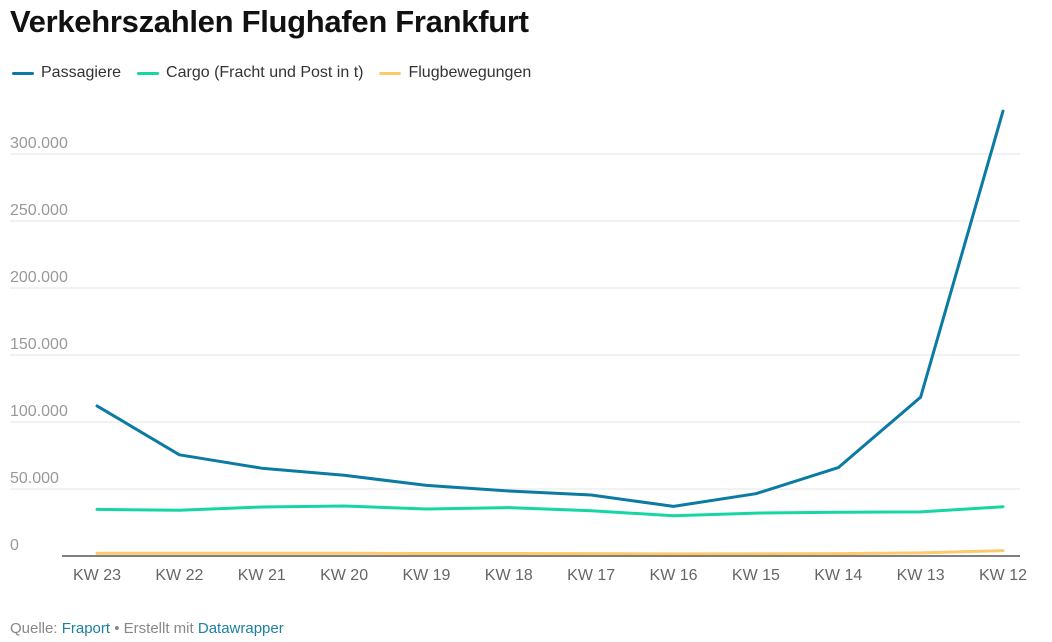  Describe the element at coordinates (86, 628) in the screenshot. I see `source-link: Fraport` at that location.